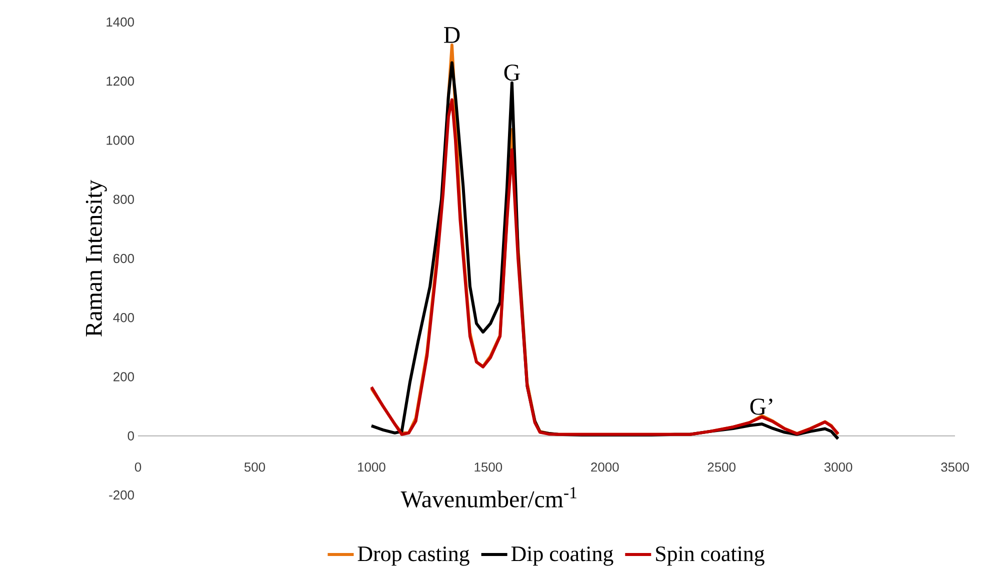  Describe the element at coordinates (120, 140) in the screenshot. I see `y-tick-label: 1000` at that location.